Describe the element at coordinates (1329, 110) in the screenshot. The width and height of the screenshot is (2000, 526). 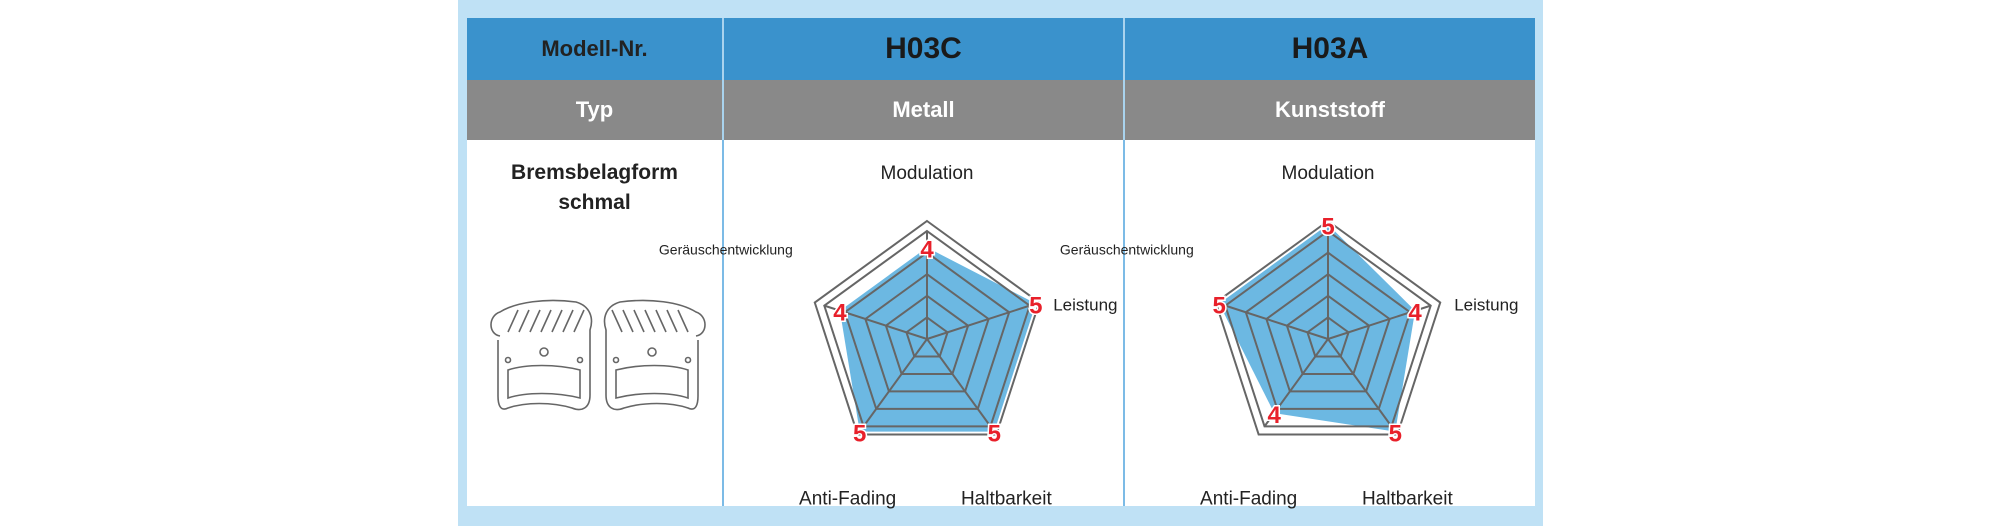
I see `type-h03a: Kunststoff` at that location.